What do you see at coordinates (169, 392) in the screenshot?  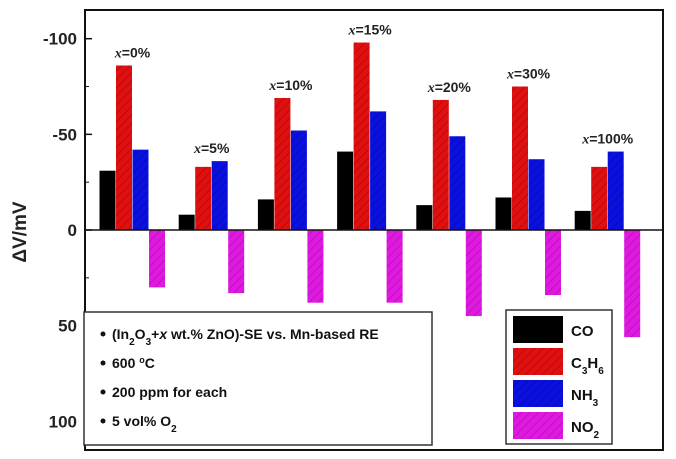 I see `annotation-line-3: 200 ppm for each` at bounding box center [169, 392].